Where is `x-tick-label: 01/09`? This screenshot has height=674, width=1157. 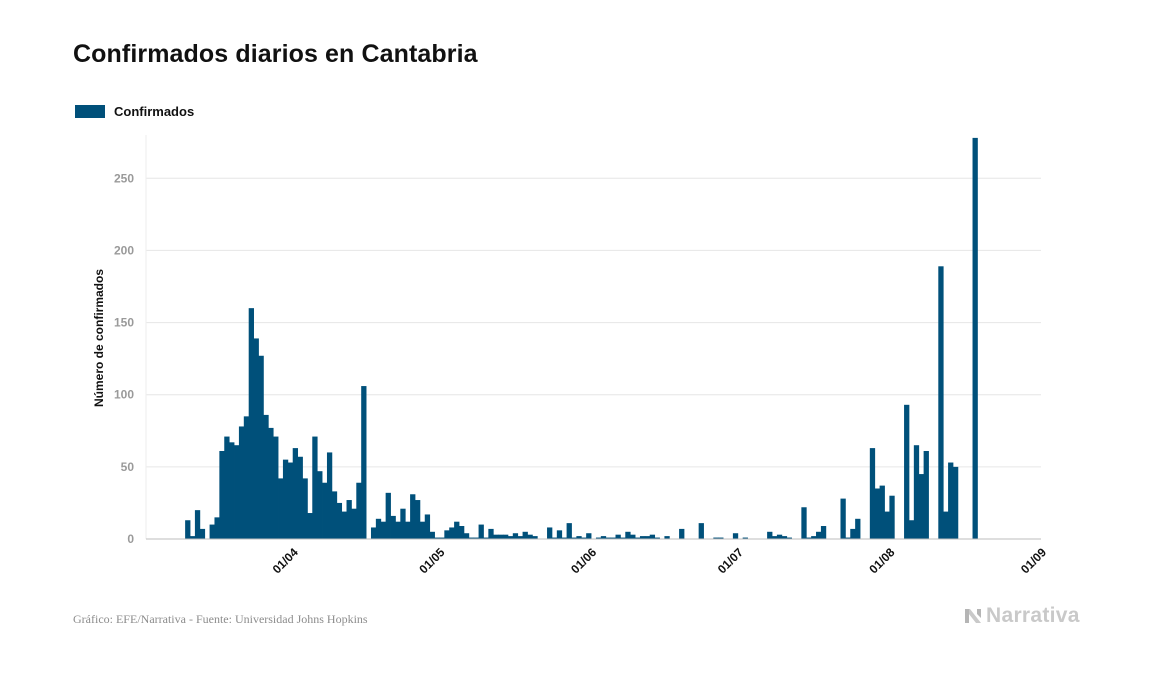
x-tick-label: 01/09 is located at coordinates (1033, 560).